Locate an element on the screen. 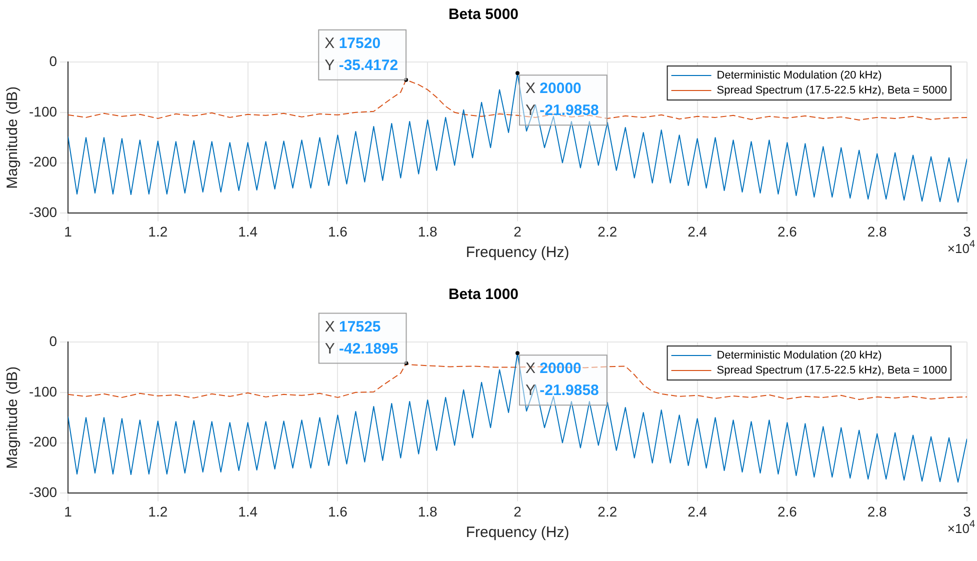 The height and width of the screenshot is (561, 977). annotation: X 17525 Y -42.1895 is located at coordinates (361, 338).